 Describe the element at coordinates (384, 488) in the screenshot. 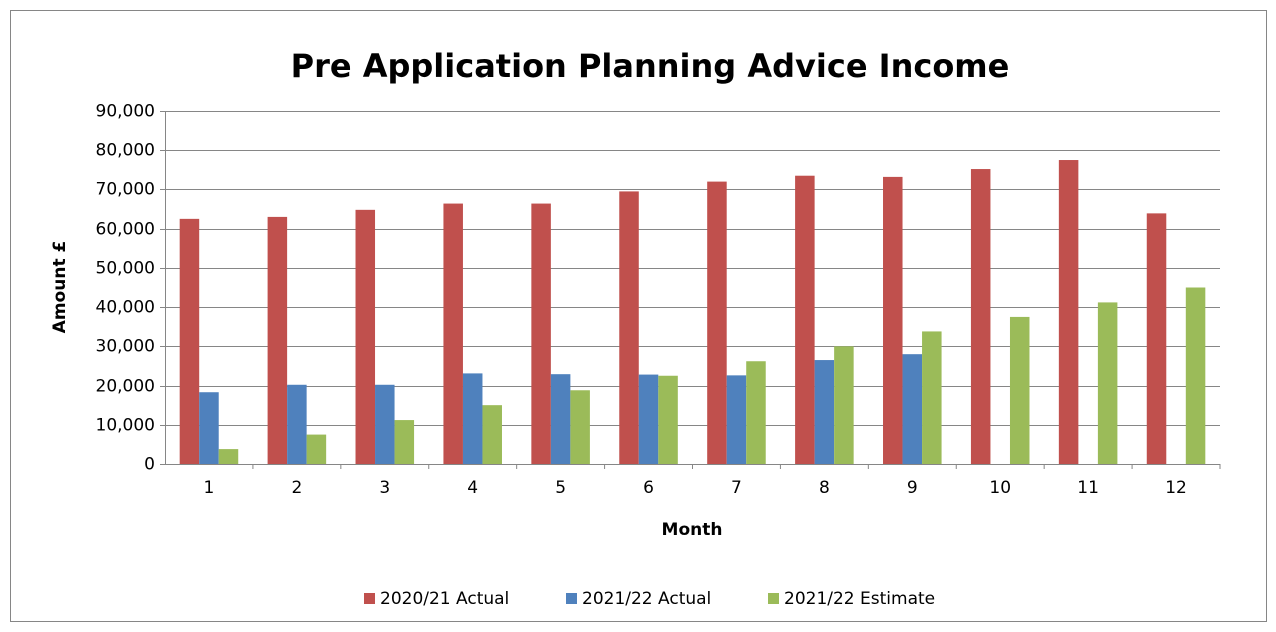

I see `x-tick-label: 3` at that location.